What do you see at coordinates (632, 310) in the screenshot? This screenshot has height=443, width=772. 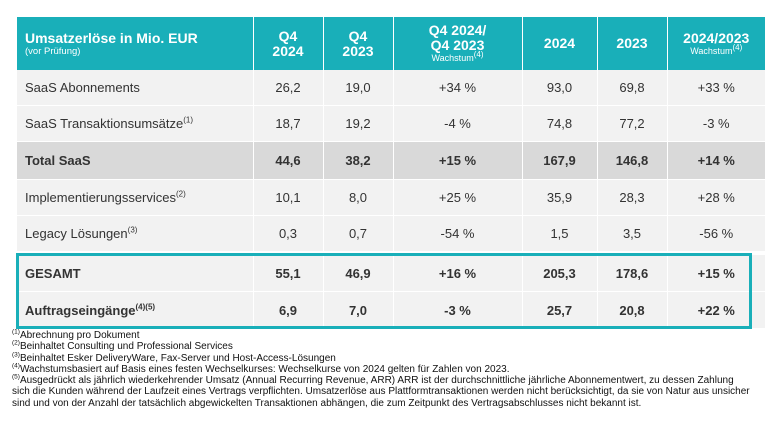 I see `value-cell: 20,8` at bounding box center [632, 310].